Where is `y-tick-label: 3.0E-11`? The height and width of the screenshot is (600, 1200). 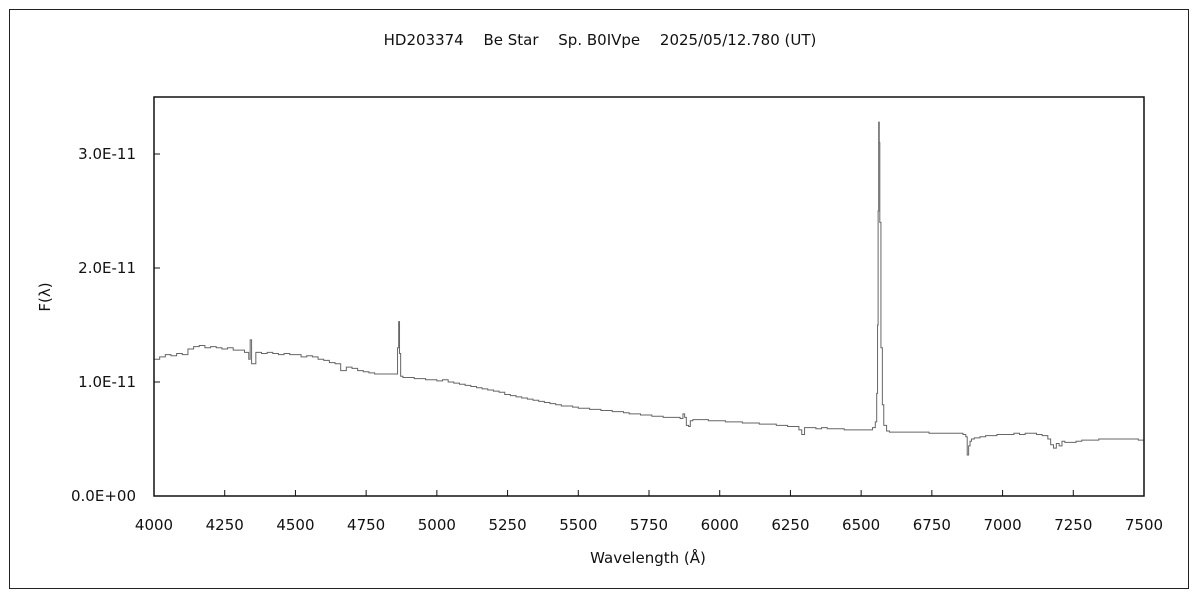 y-tick-label: 3.0E-11 is located at coordinates (107, 154).